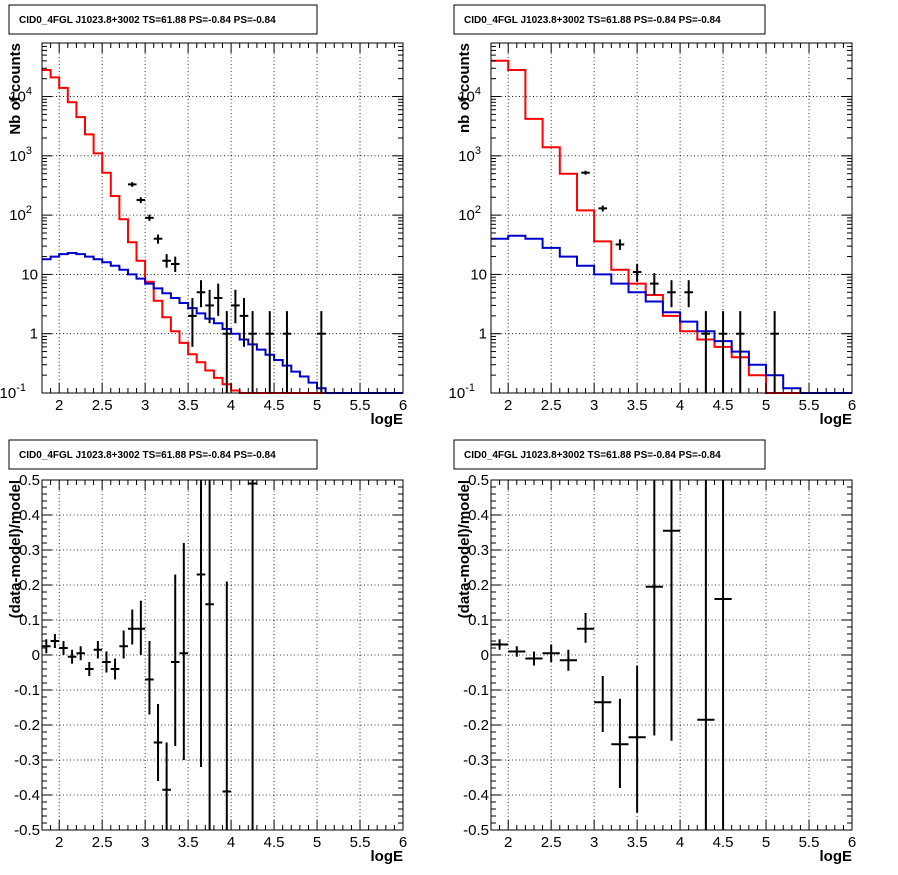  Describe the element at coordinates (27, 830) in the screenshot. I see `y-tick-label: -0.5` at that location.